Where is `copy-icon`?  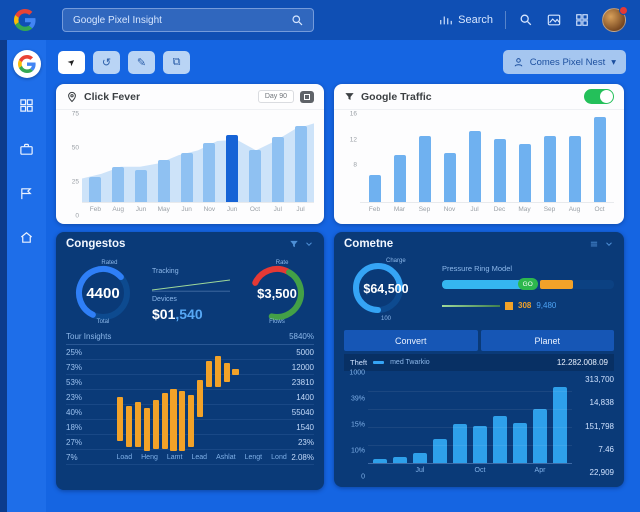
copy-icon is located at coordinates (307, 96).